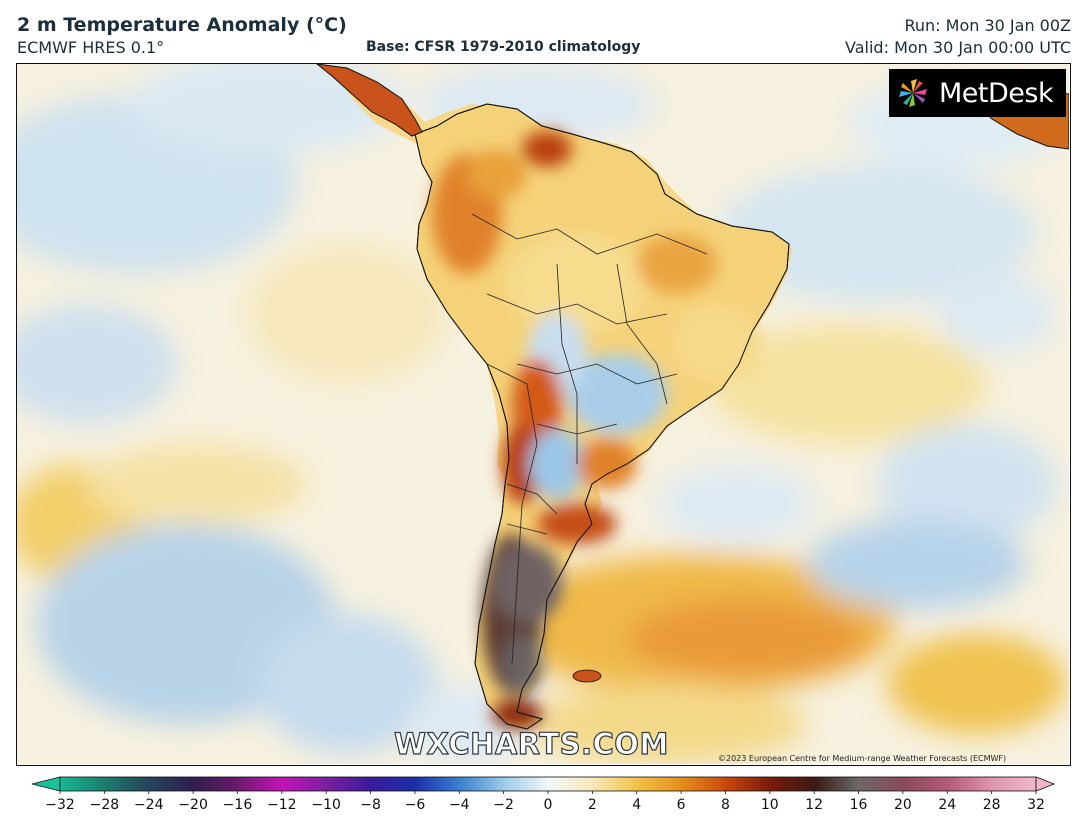 This screenshot has height=833, width=1088. I want to click on valid-time-label: Valid: Mon 30 Jan 00:00 UTC, so click(958, 47).